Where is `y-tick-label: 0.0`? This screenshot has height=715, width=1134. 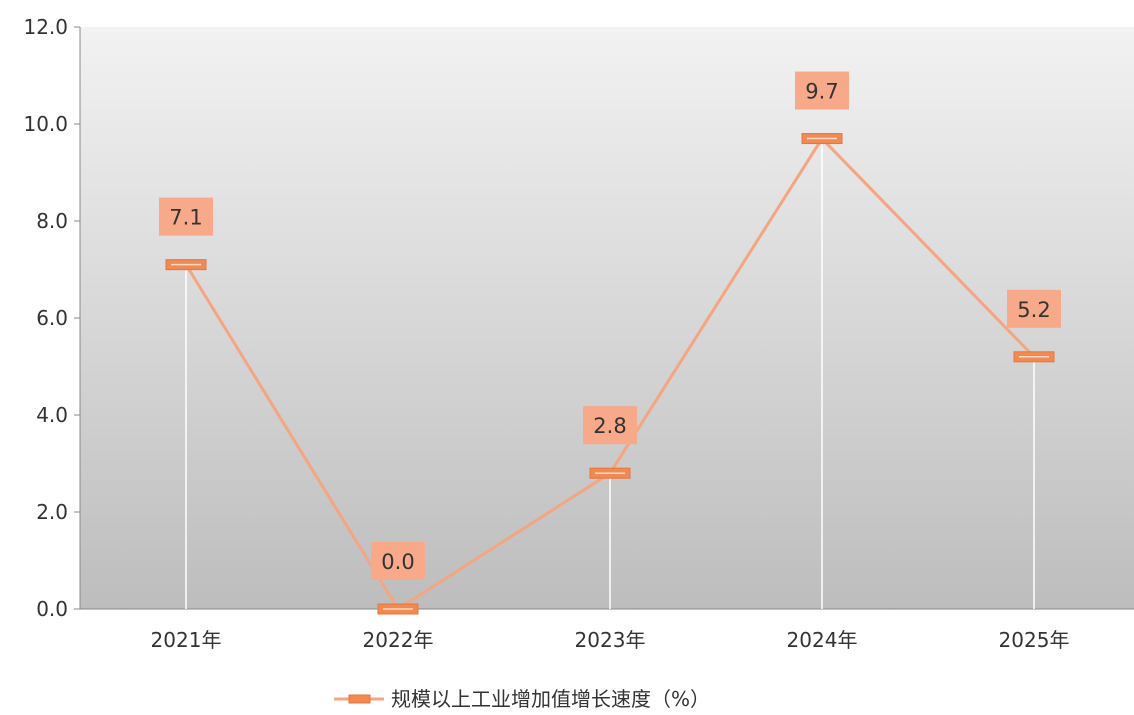 y-tick-label: 0.0 is located at coordinates (52, 609).